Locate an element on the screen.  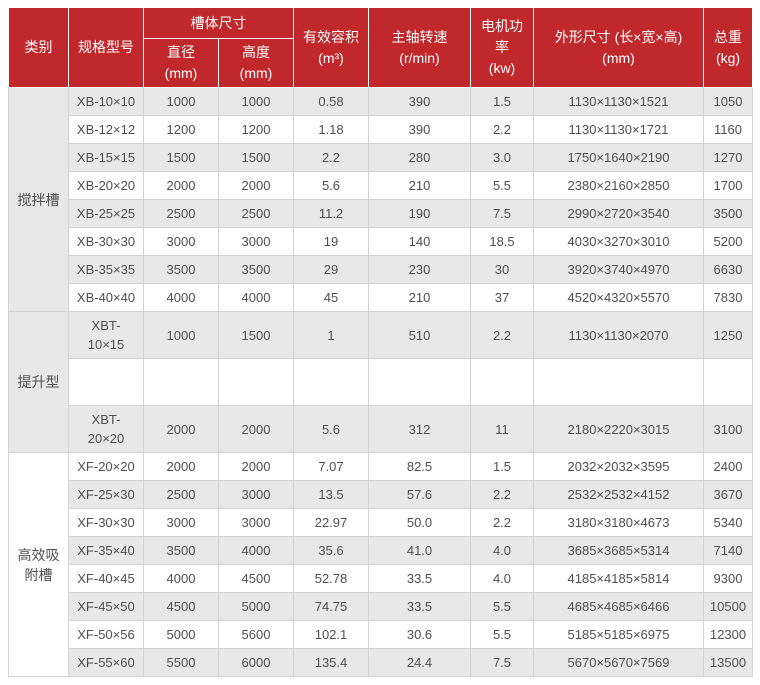
table-row is located at coordinates (381, 382).